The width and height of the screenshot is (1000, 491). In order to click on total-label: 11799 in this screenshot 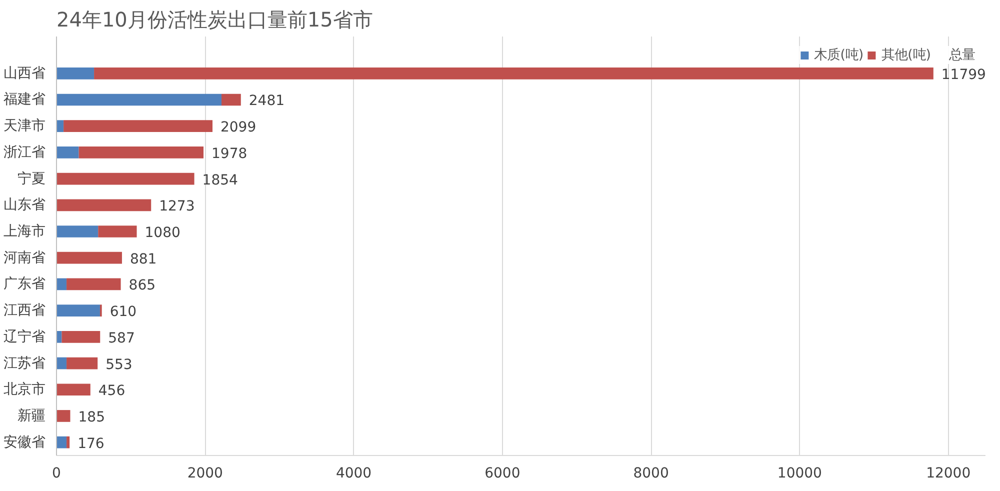, I will do `click(963, 74)`.